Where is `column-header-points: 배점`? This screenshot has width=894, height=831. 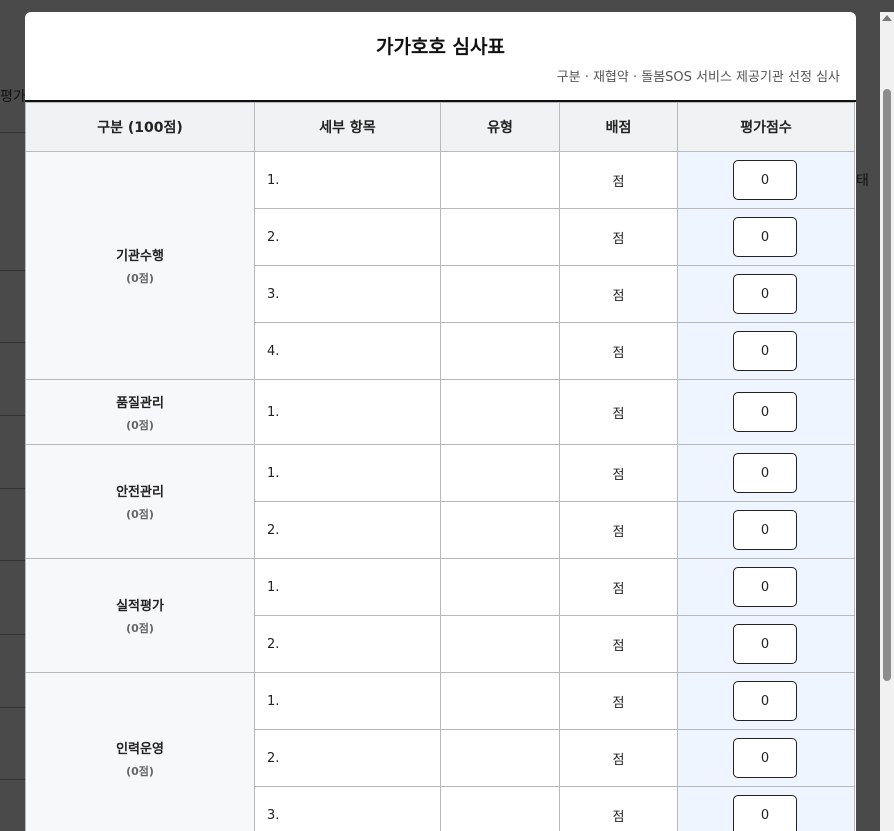
column-header-points: 배점 is located at coordinates (618, 127).